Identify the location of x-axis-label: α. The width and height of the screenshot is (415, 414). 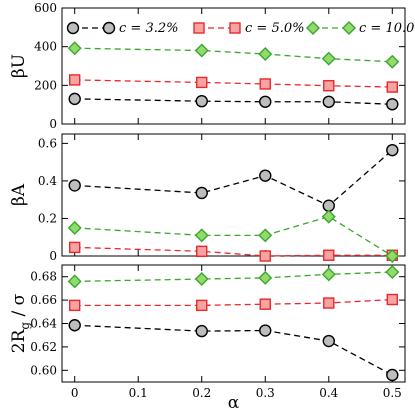
(234, 403).